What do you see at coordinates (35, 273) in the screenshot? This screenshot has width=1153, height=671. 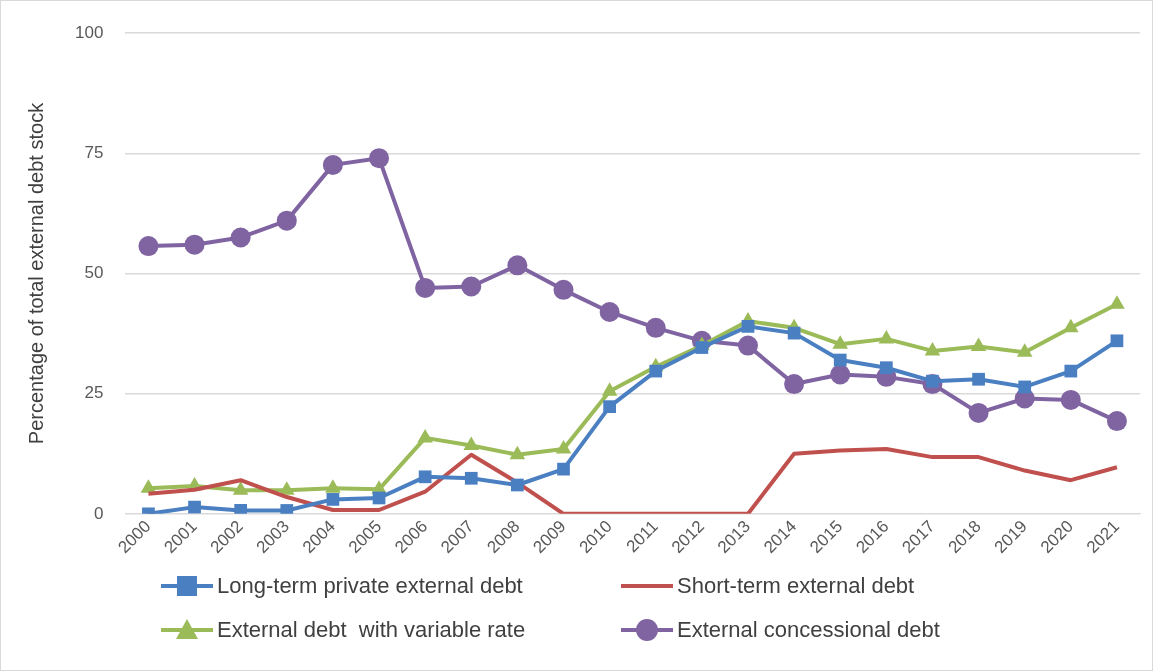 I see `y-axis-title: Percentage of total external debt stock` at bounding box center [35, 273].